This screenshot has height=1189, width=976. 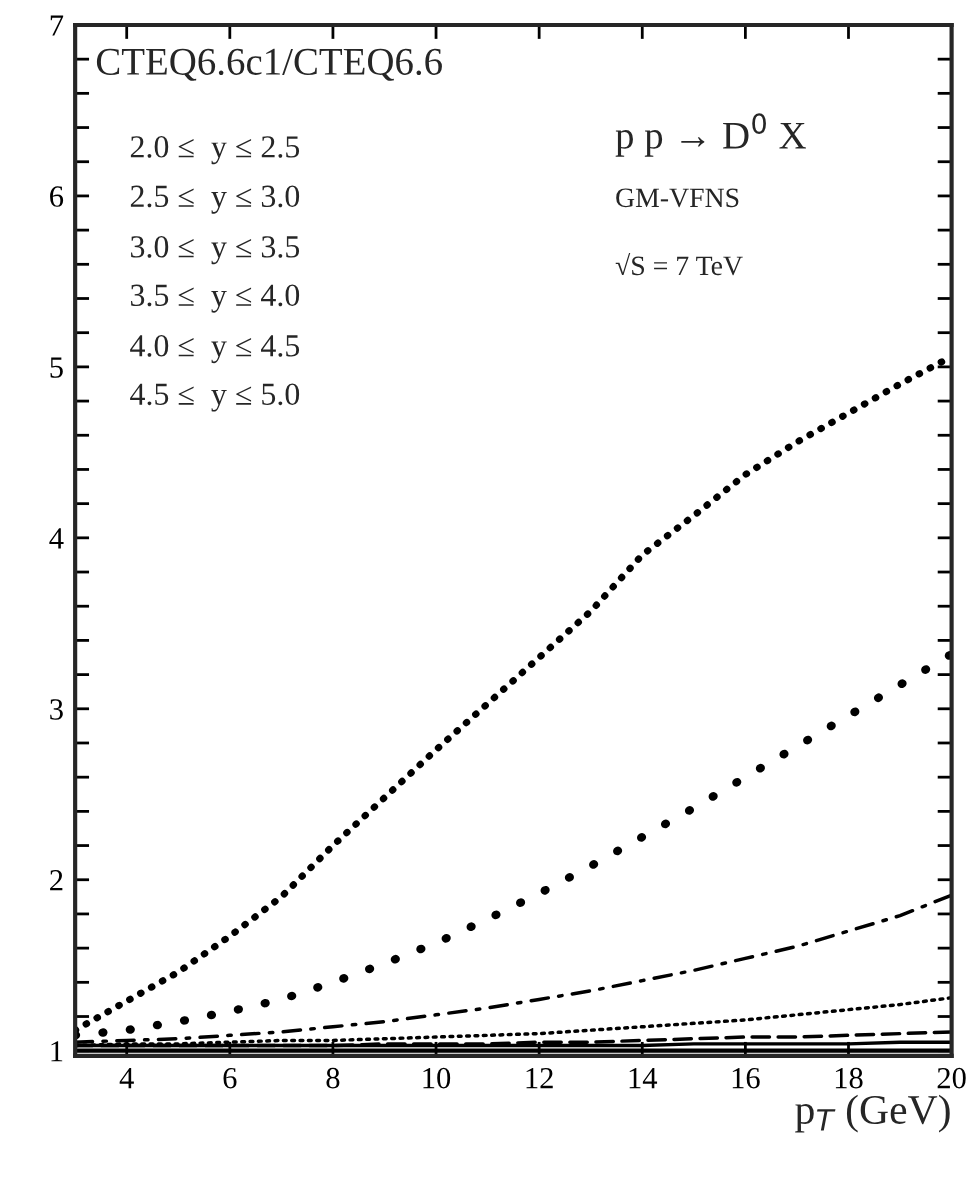 I want to click on x-tick-label: 10, so click(x=437, y=1078).